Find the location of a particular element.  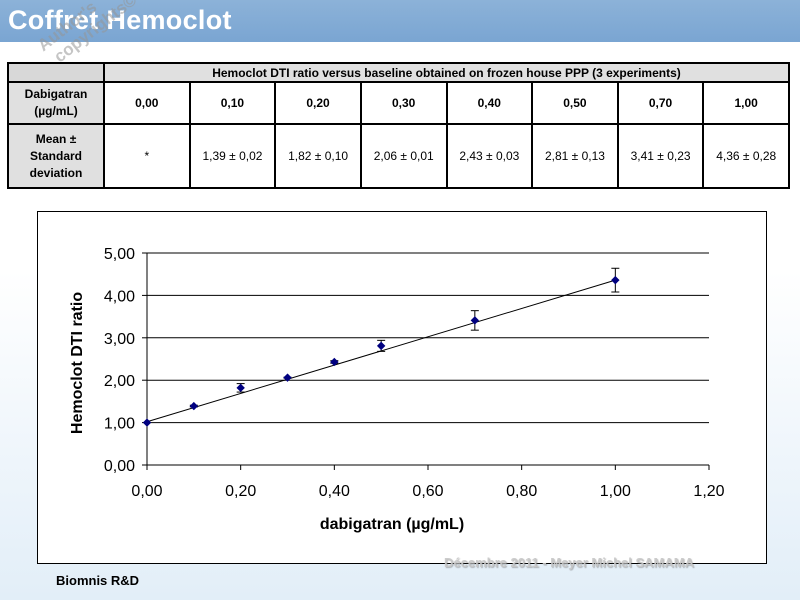

table-corner-cell is located at coordinates (56, 72).